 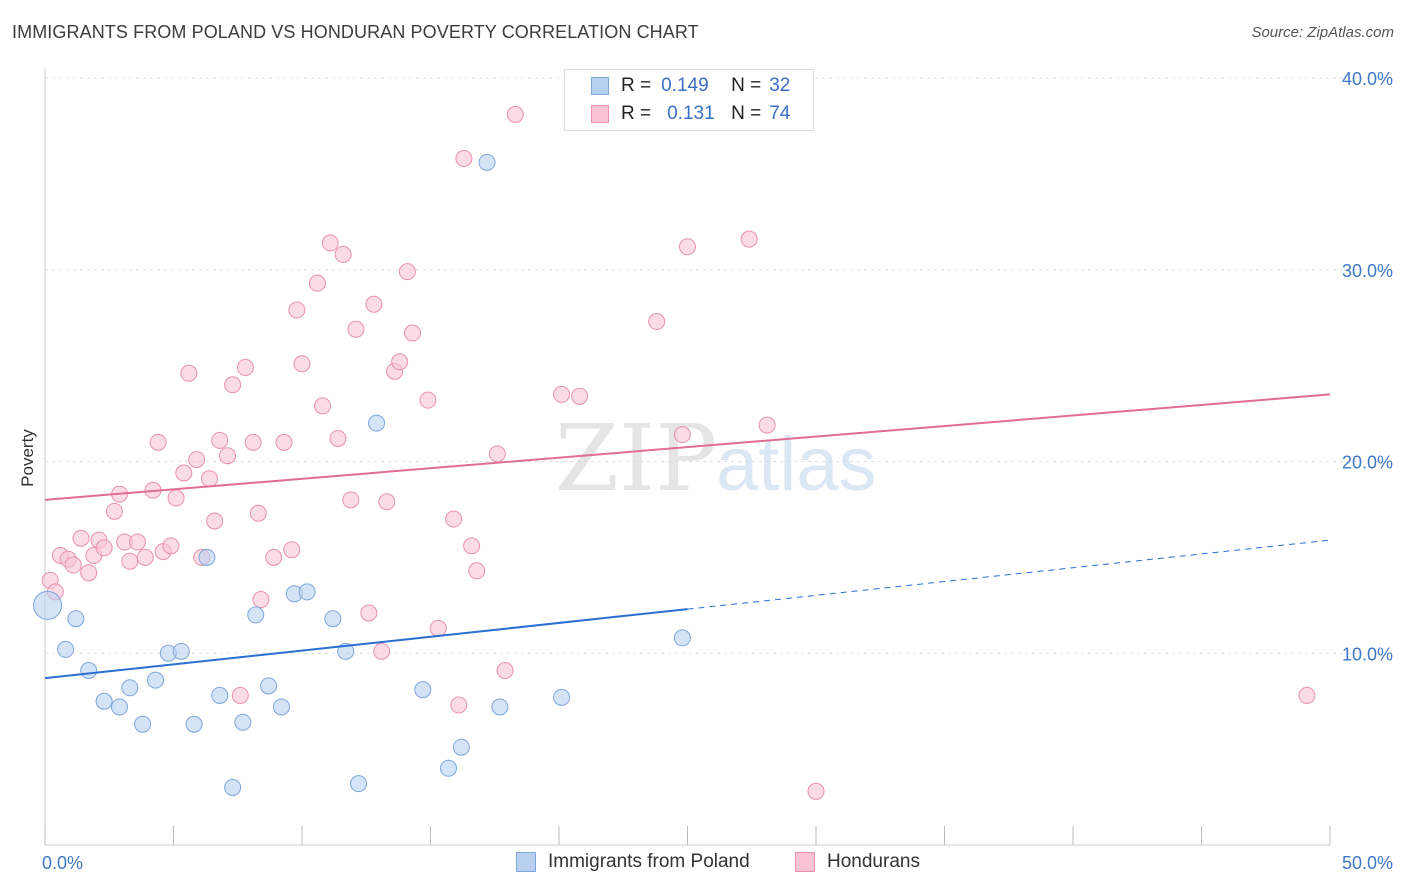 What do you see at coordinates (27, 458) in the screenshot?
I see `y-axis-label: Poverty` at bounding box center [27, 458].